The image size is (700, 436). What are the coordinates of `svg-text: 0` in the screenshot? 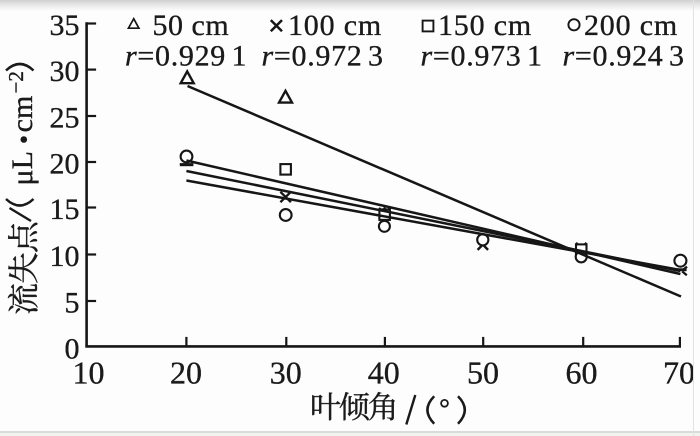 It's located at (72, 348).